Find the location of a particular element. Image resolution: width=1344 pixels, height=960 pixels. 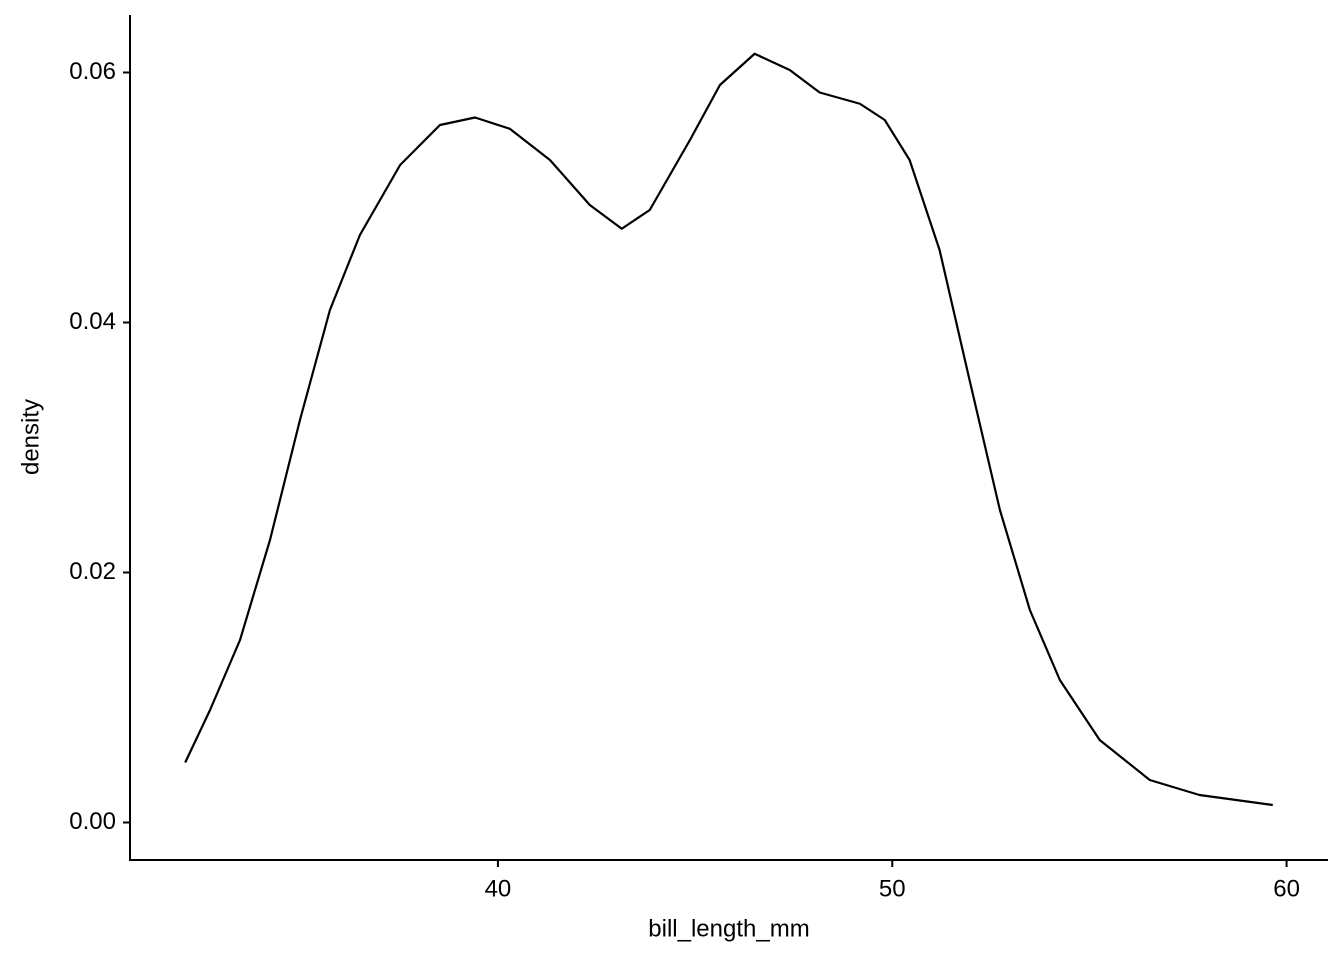

x-tick-label: 50 is located at coordinates (892, 888).